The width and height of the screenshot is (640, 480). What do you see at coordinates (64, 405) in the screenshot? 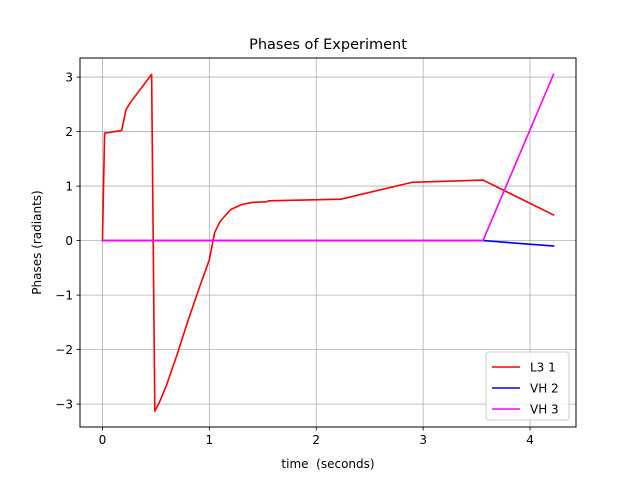
I see `y-tick-label: −3` at bounding box center [64, 405].